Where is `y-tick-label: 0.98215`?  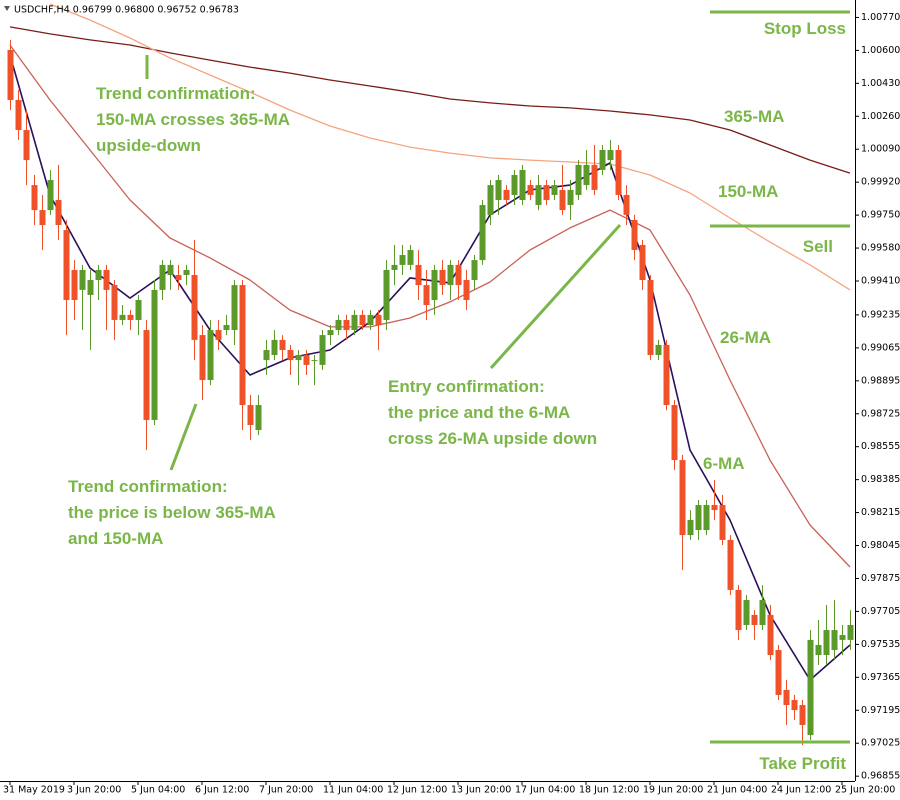 y-tick-label: 0.98215 is located at coordinates (880, 512).